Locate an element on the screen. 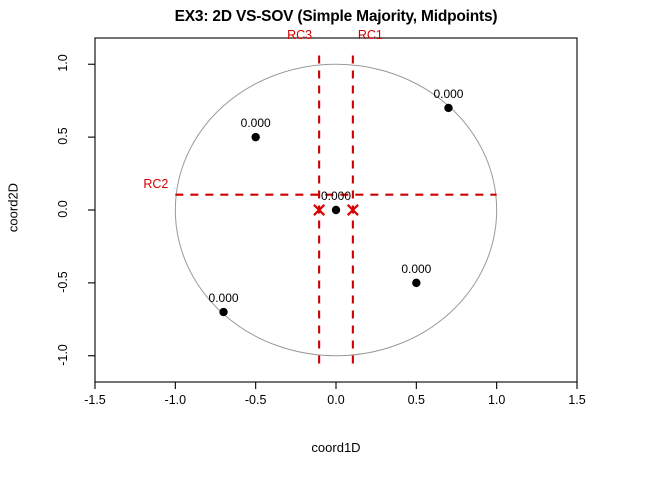  x-tick-label: 0.0 is located at coordinates (336, 400).